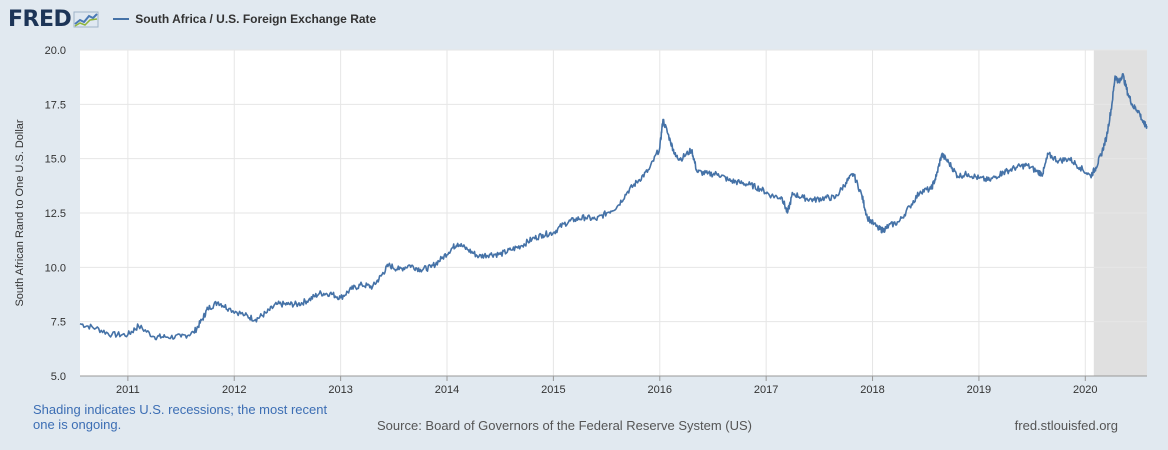 This screenshot has height=450, width=1168. I want to click on x-tick-label: 2014, so click(447, 390).